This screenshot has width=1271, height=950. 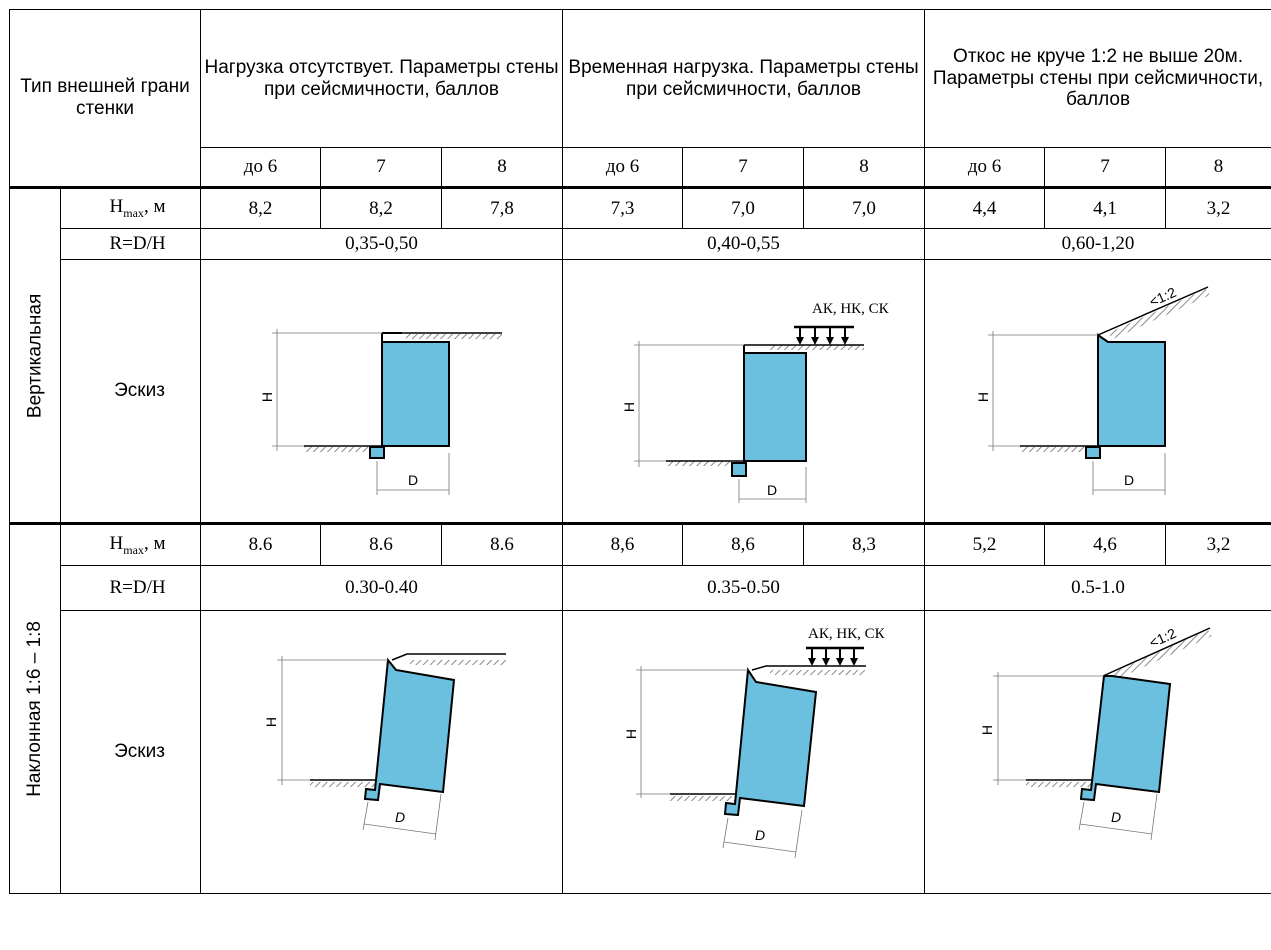 What do you see at coordinates (382, 244) in the screenshot?
I see `r-value: 0,35-0,50` at bounding box center [382, 244].